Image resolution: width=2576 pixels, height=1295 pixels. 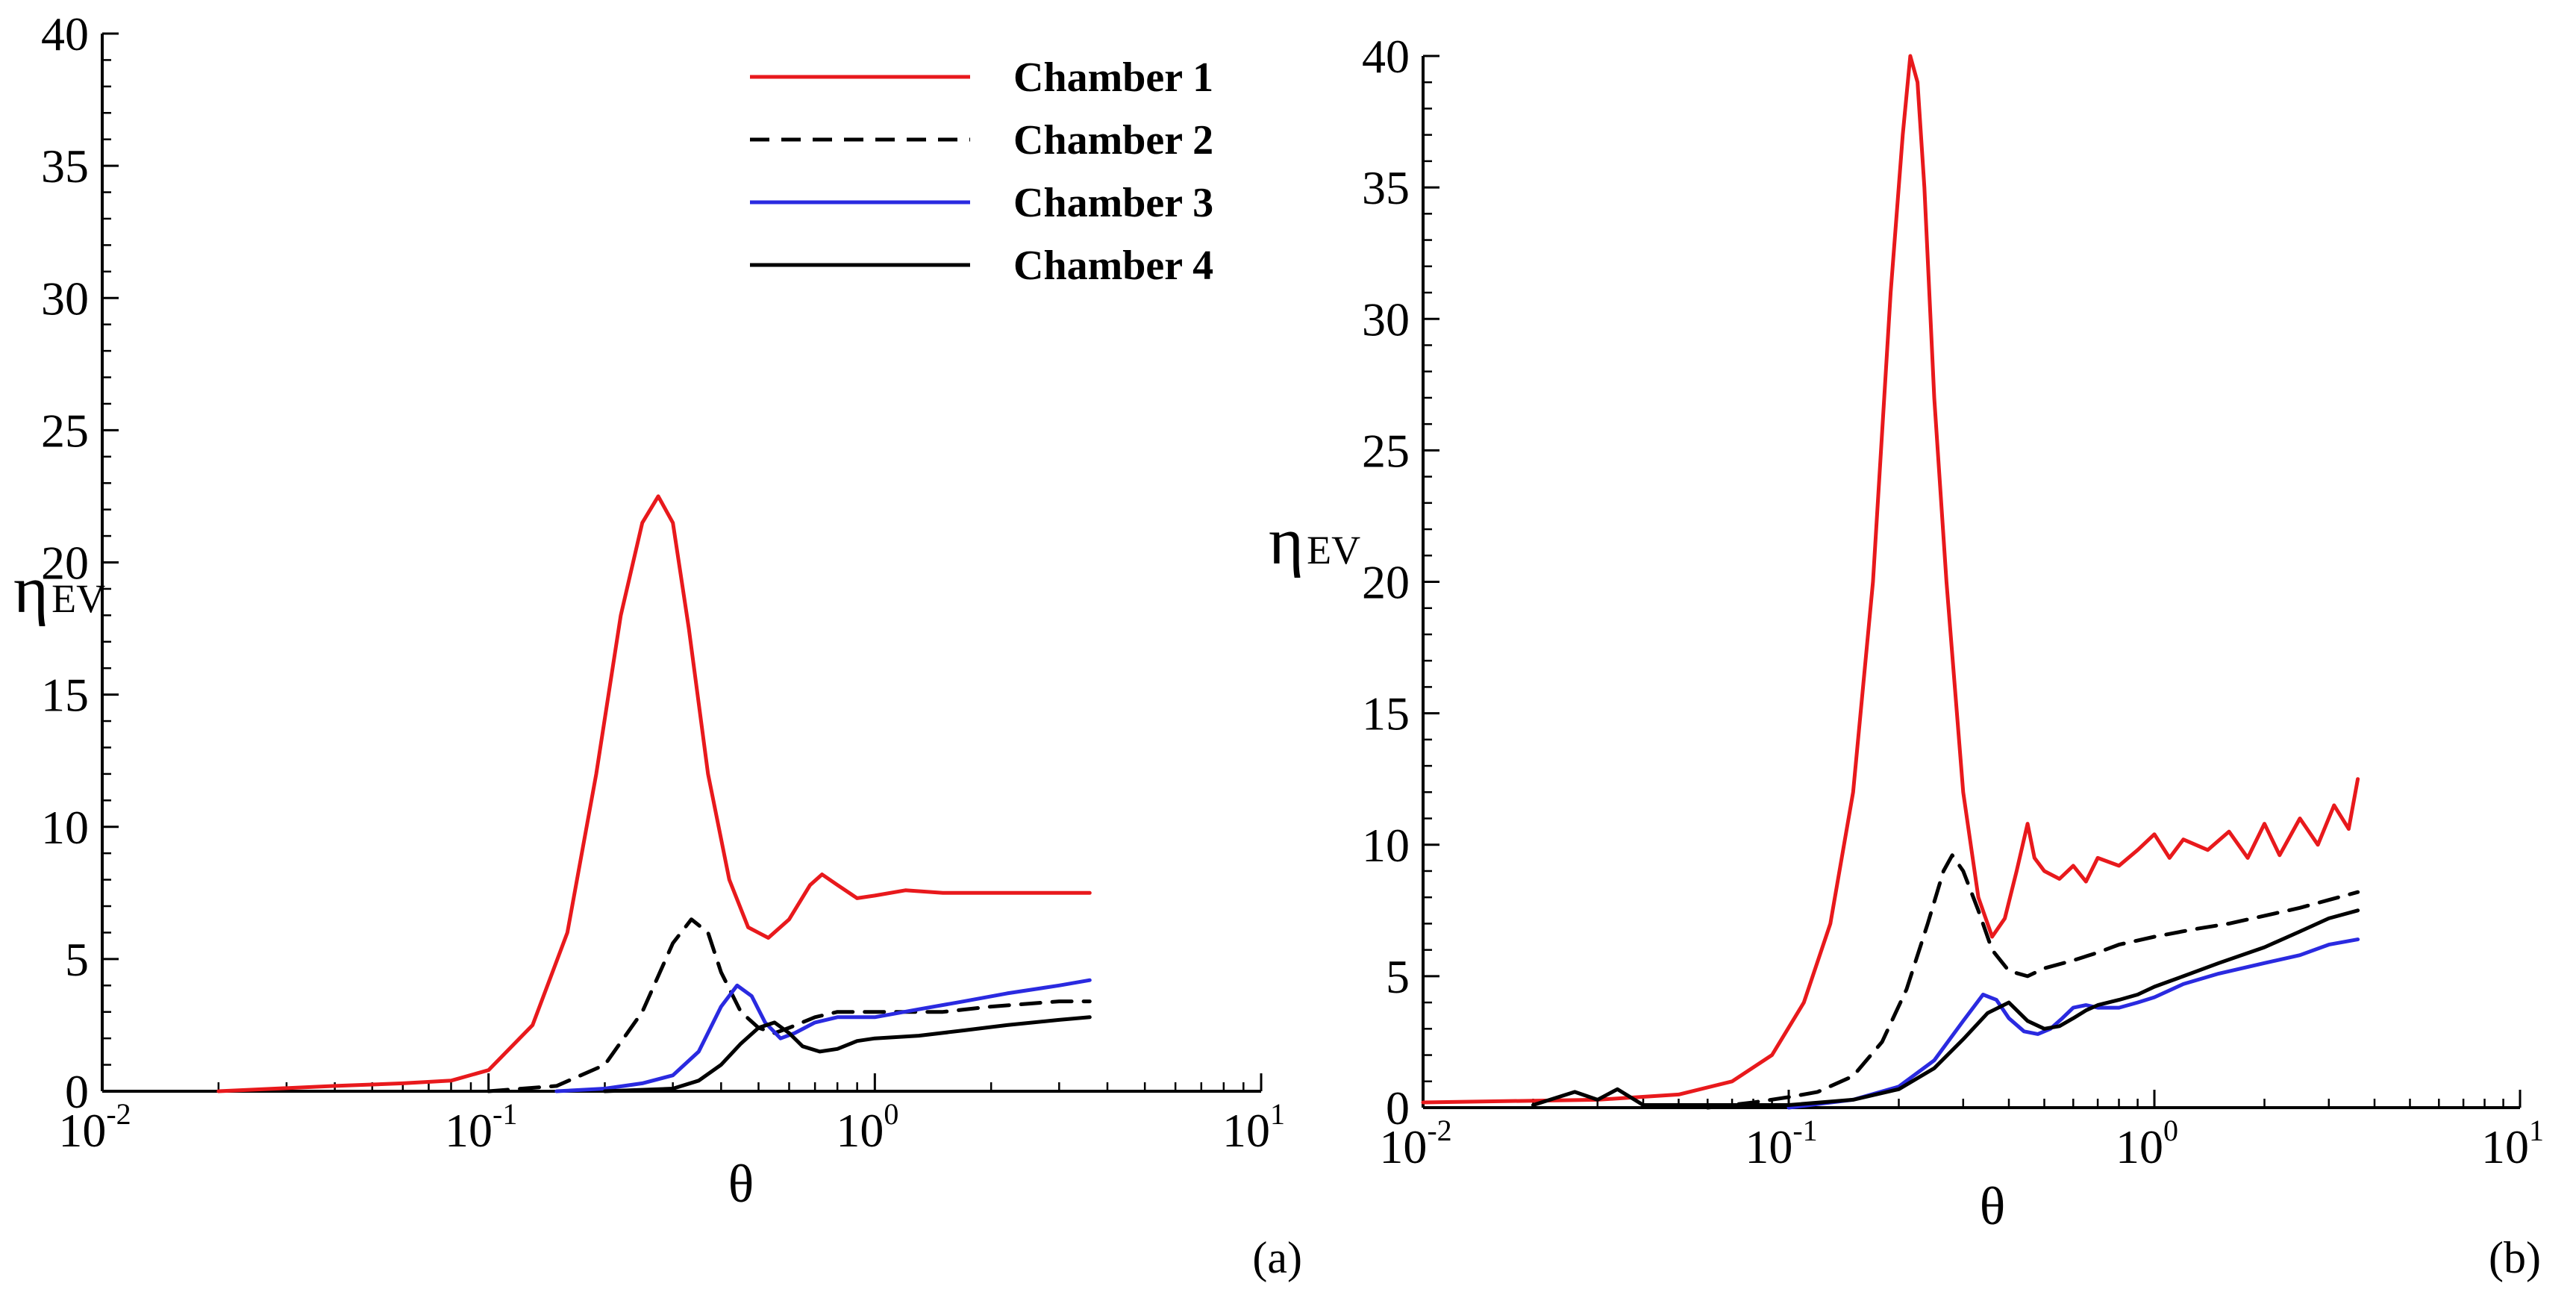 I want to click on legend-label: Chamber 2, so click(x=1113, y=140).